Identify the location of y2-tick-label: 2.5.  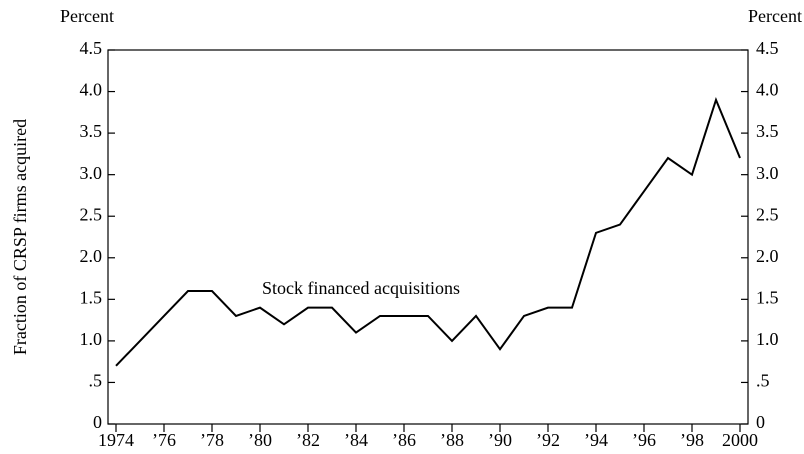
(767, 214).